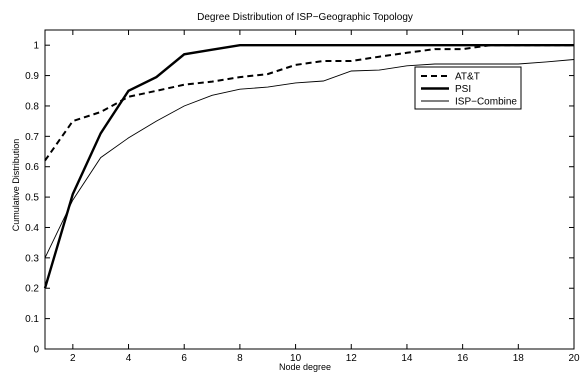 The image size is (581, 372). What do you see at coordinates (36, 350) in the screenshot?
I see `y-tick-label-0: 0` at bounding box center [36, 350].